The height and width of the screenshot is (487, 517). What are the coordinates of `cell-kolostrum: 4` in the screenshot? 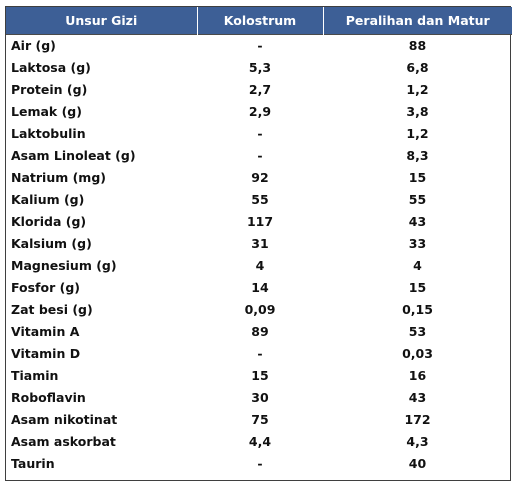 It's located at (260, 265).